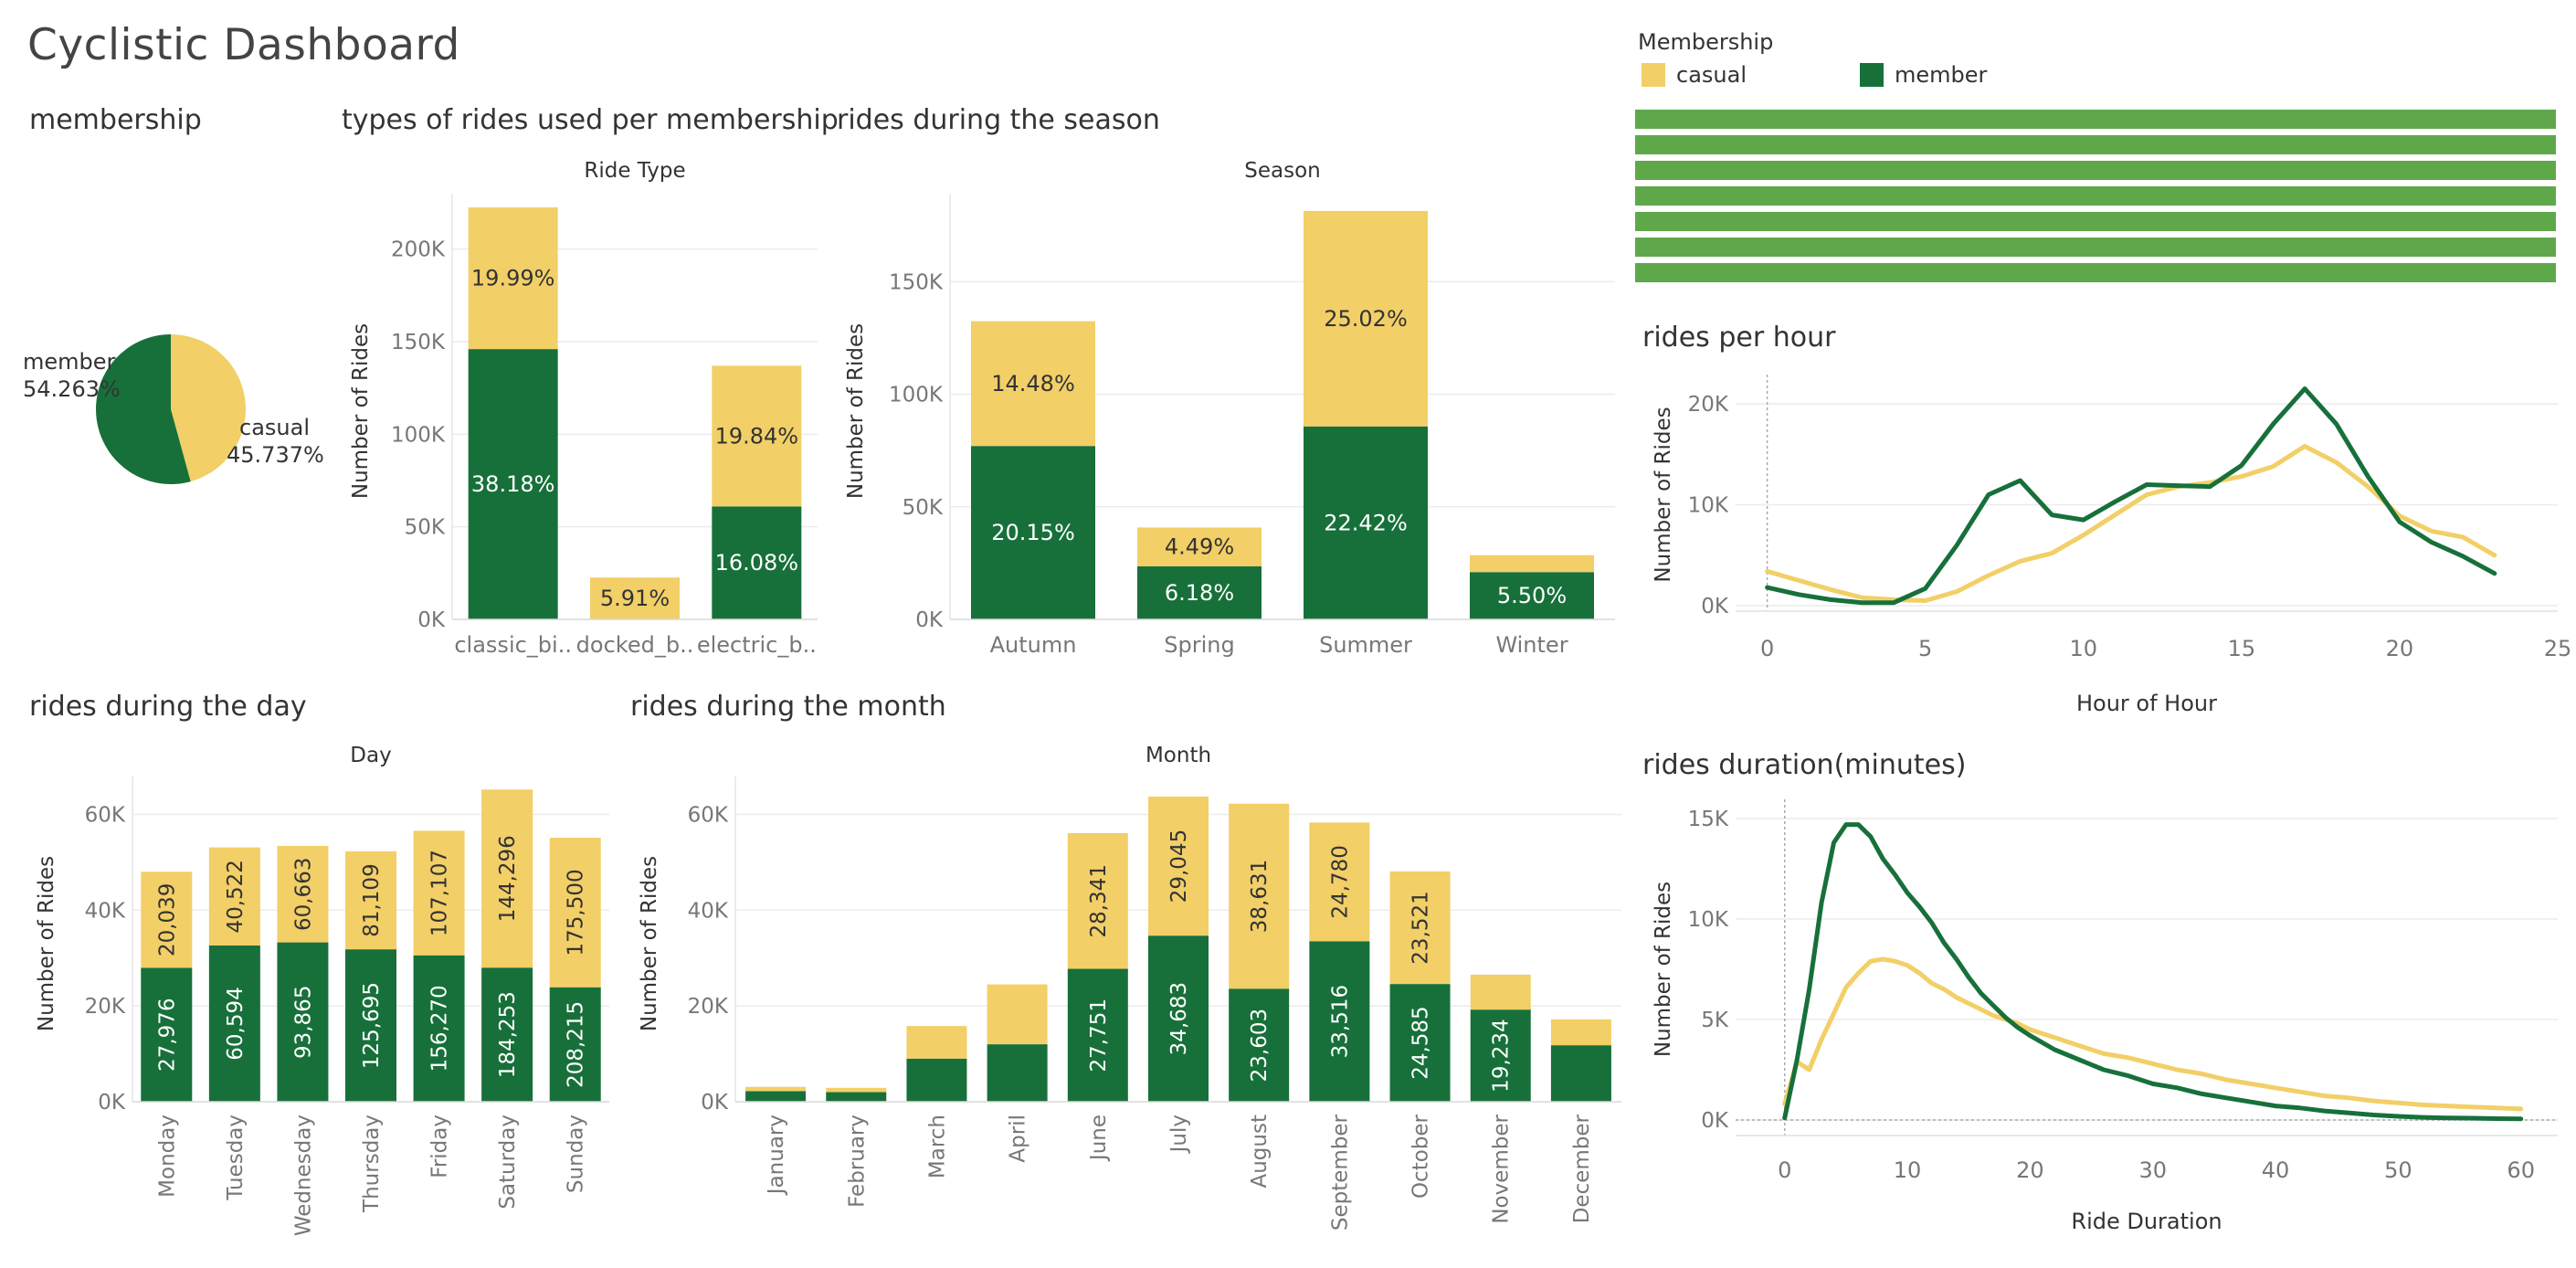 The width and height of the screenshot is (2576, 1268). What do you see at coordinates (1033, 645) in the screenshot?
I see `x-tick-label: Autumn` at bounding box center [1033, 645].